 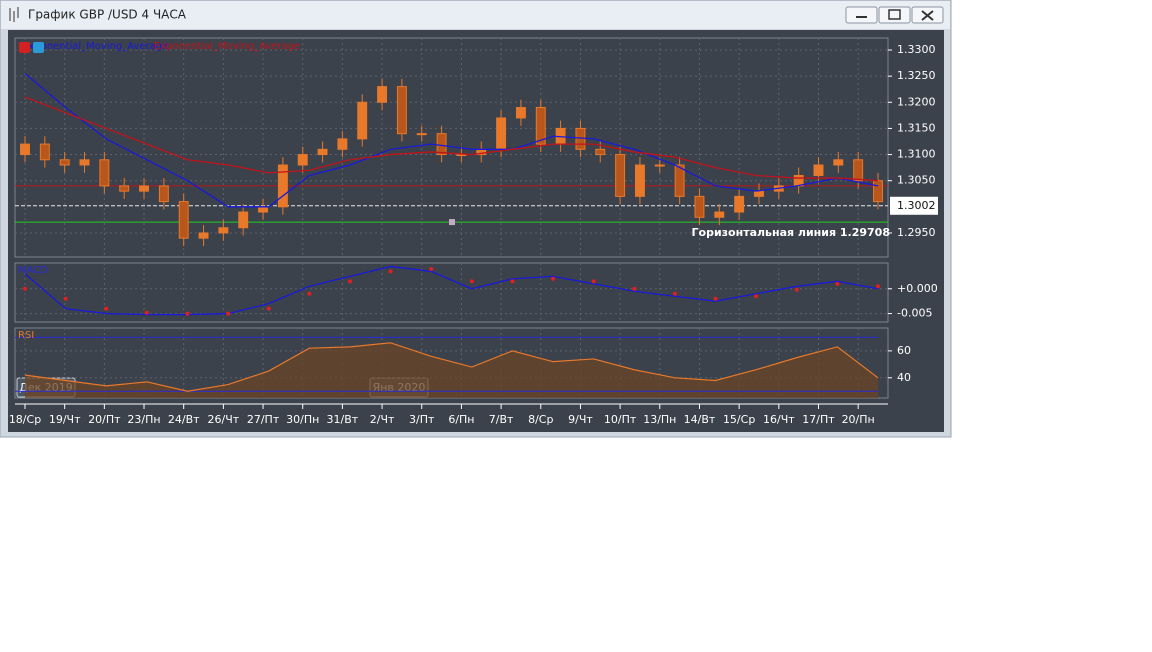 I want to click on x-tick-label: 3/Пт, so click(x=422, y=419).